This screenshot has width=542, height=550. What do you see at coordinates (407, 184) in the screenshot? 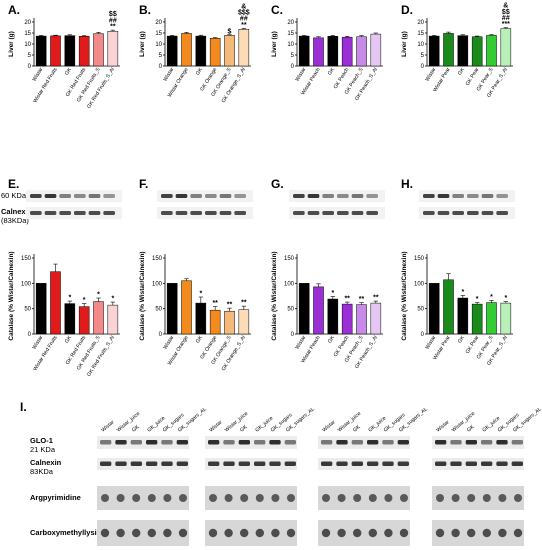
I see `panel-letter: H.` at bounding box center [407, 184].